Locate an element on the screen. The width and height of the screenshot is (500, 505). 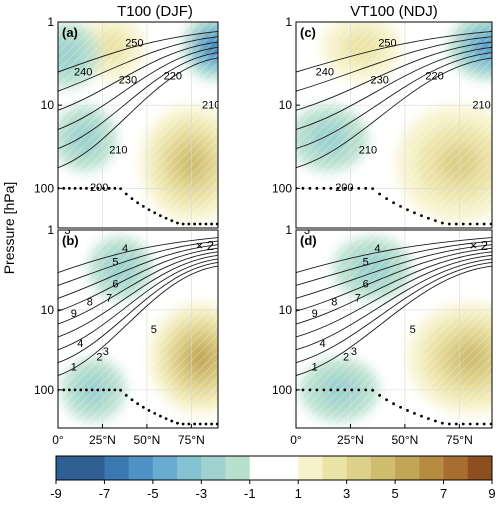
x-tick-label: 75°N is located at coordinates (191, 440).